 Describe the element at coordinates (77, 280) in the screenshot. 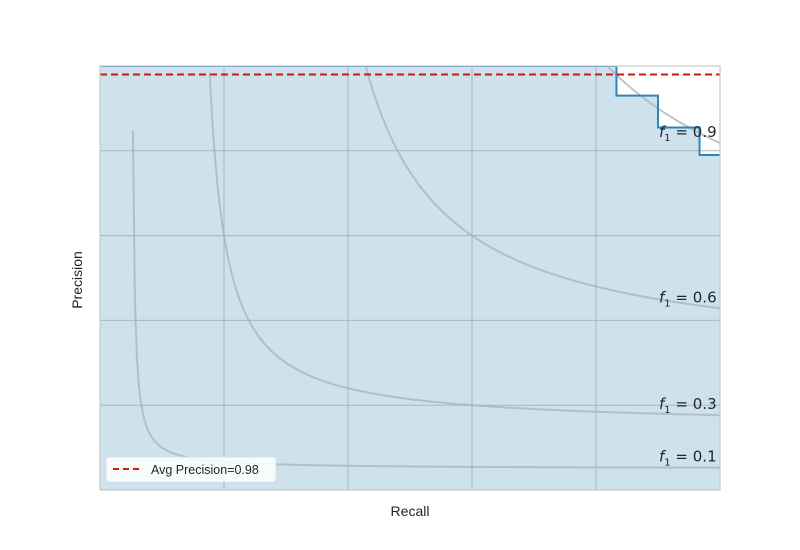

I see `y-axis-label: Precision` at that location.